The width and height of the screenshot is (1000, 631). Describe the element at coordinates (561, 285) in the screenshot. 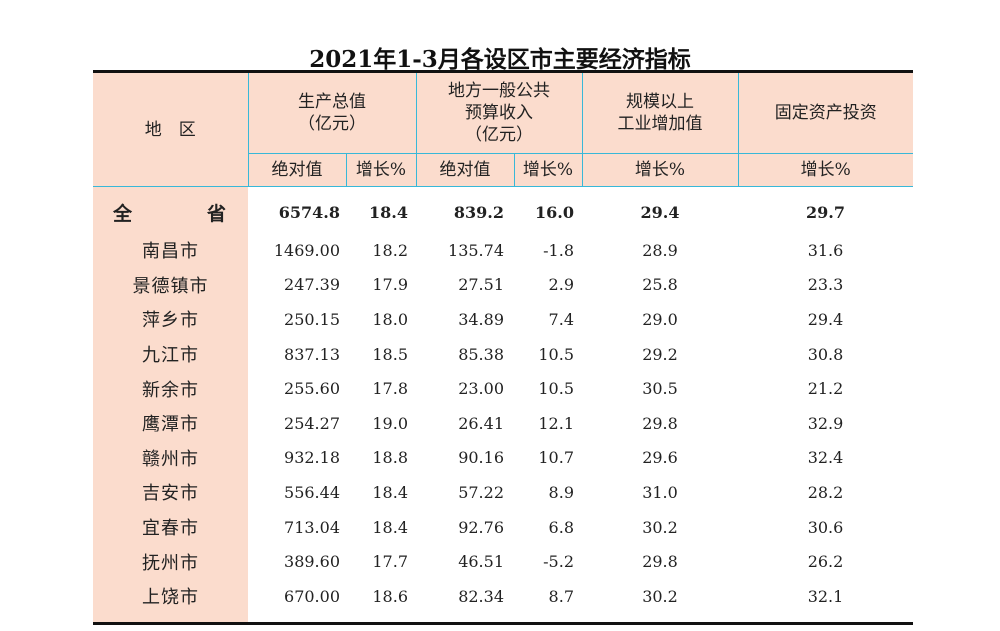

I see `budget-growth-cell: 2.9` at that location.